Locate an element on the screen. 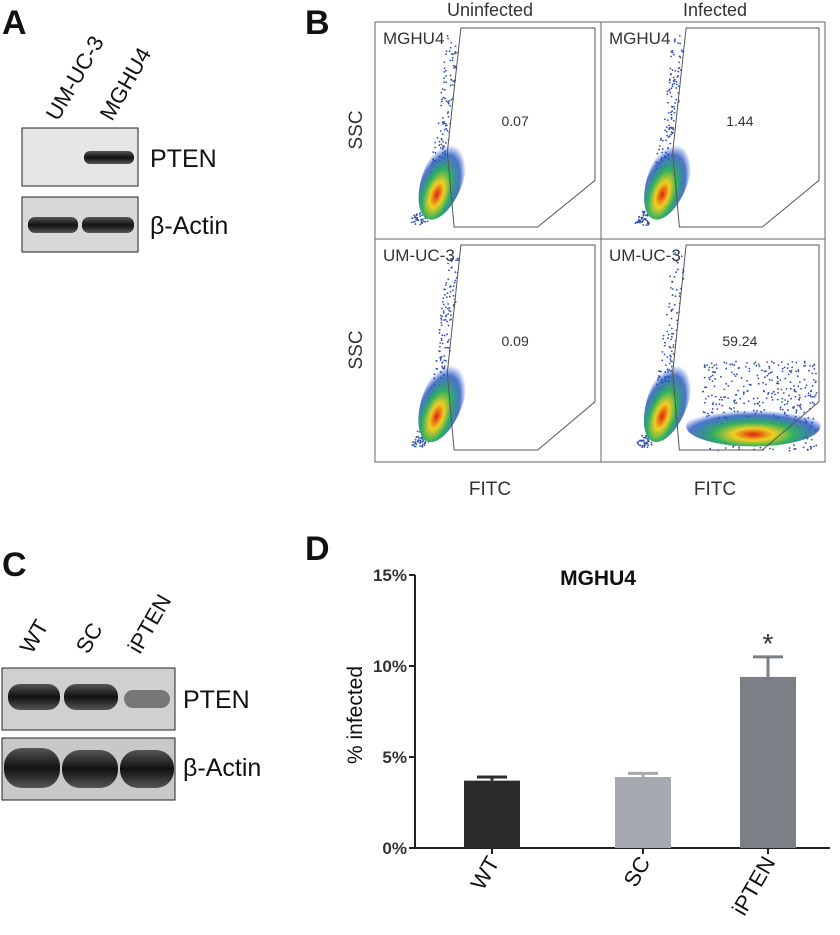 The height and width of the screenshot is (935, 840). y-tick-label: 15% is located at coordinates (390, 575).